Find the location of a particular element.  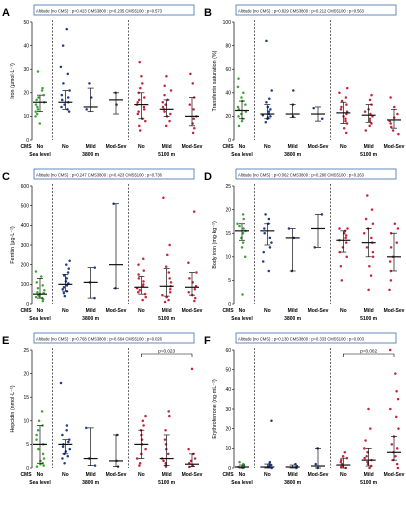

y-axis-label: Iron (µmol·L⁻¹) is located at coordinates (13, 81).